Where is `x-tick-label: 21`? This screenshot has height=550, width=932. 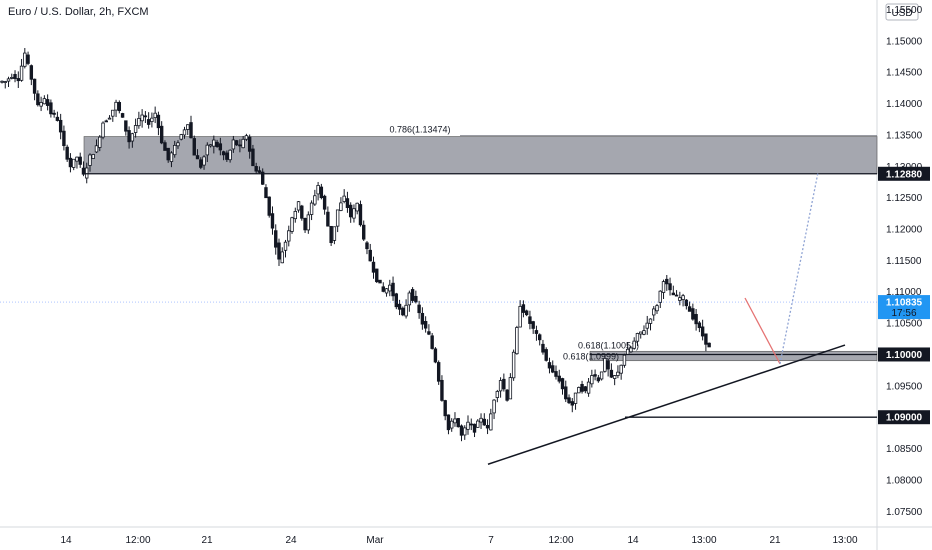
x-tick-label: 21 is located at coordinates (207, 540).